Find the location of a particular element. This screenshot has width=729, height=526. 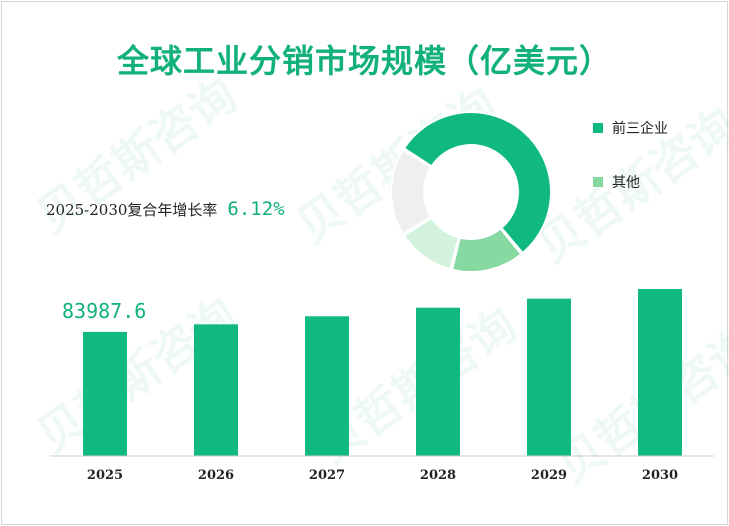

x-tick-label: 2025 is located at coordinates (105, 475).